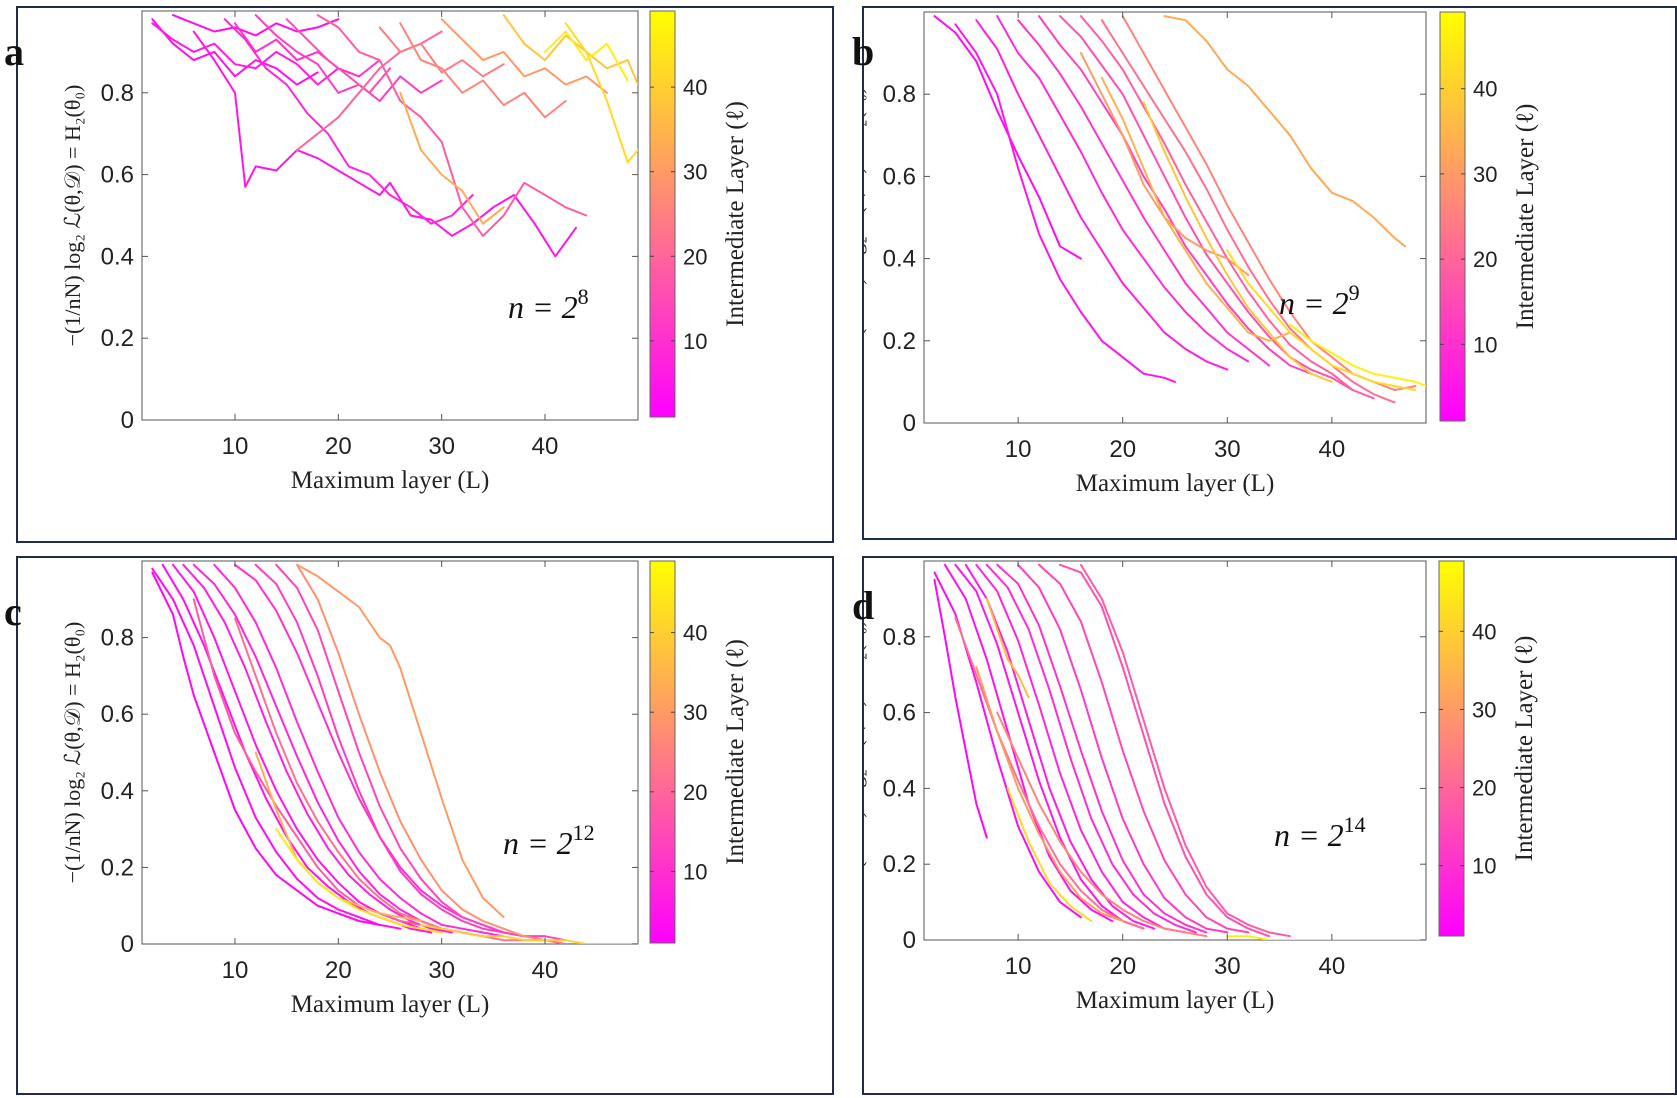  I want to click on x-tick-label-b-20: 20, so click(1122, 449).